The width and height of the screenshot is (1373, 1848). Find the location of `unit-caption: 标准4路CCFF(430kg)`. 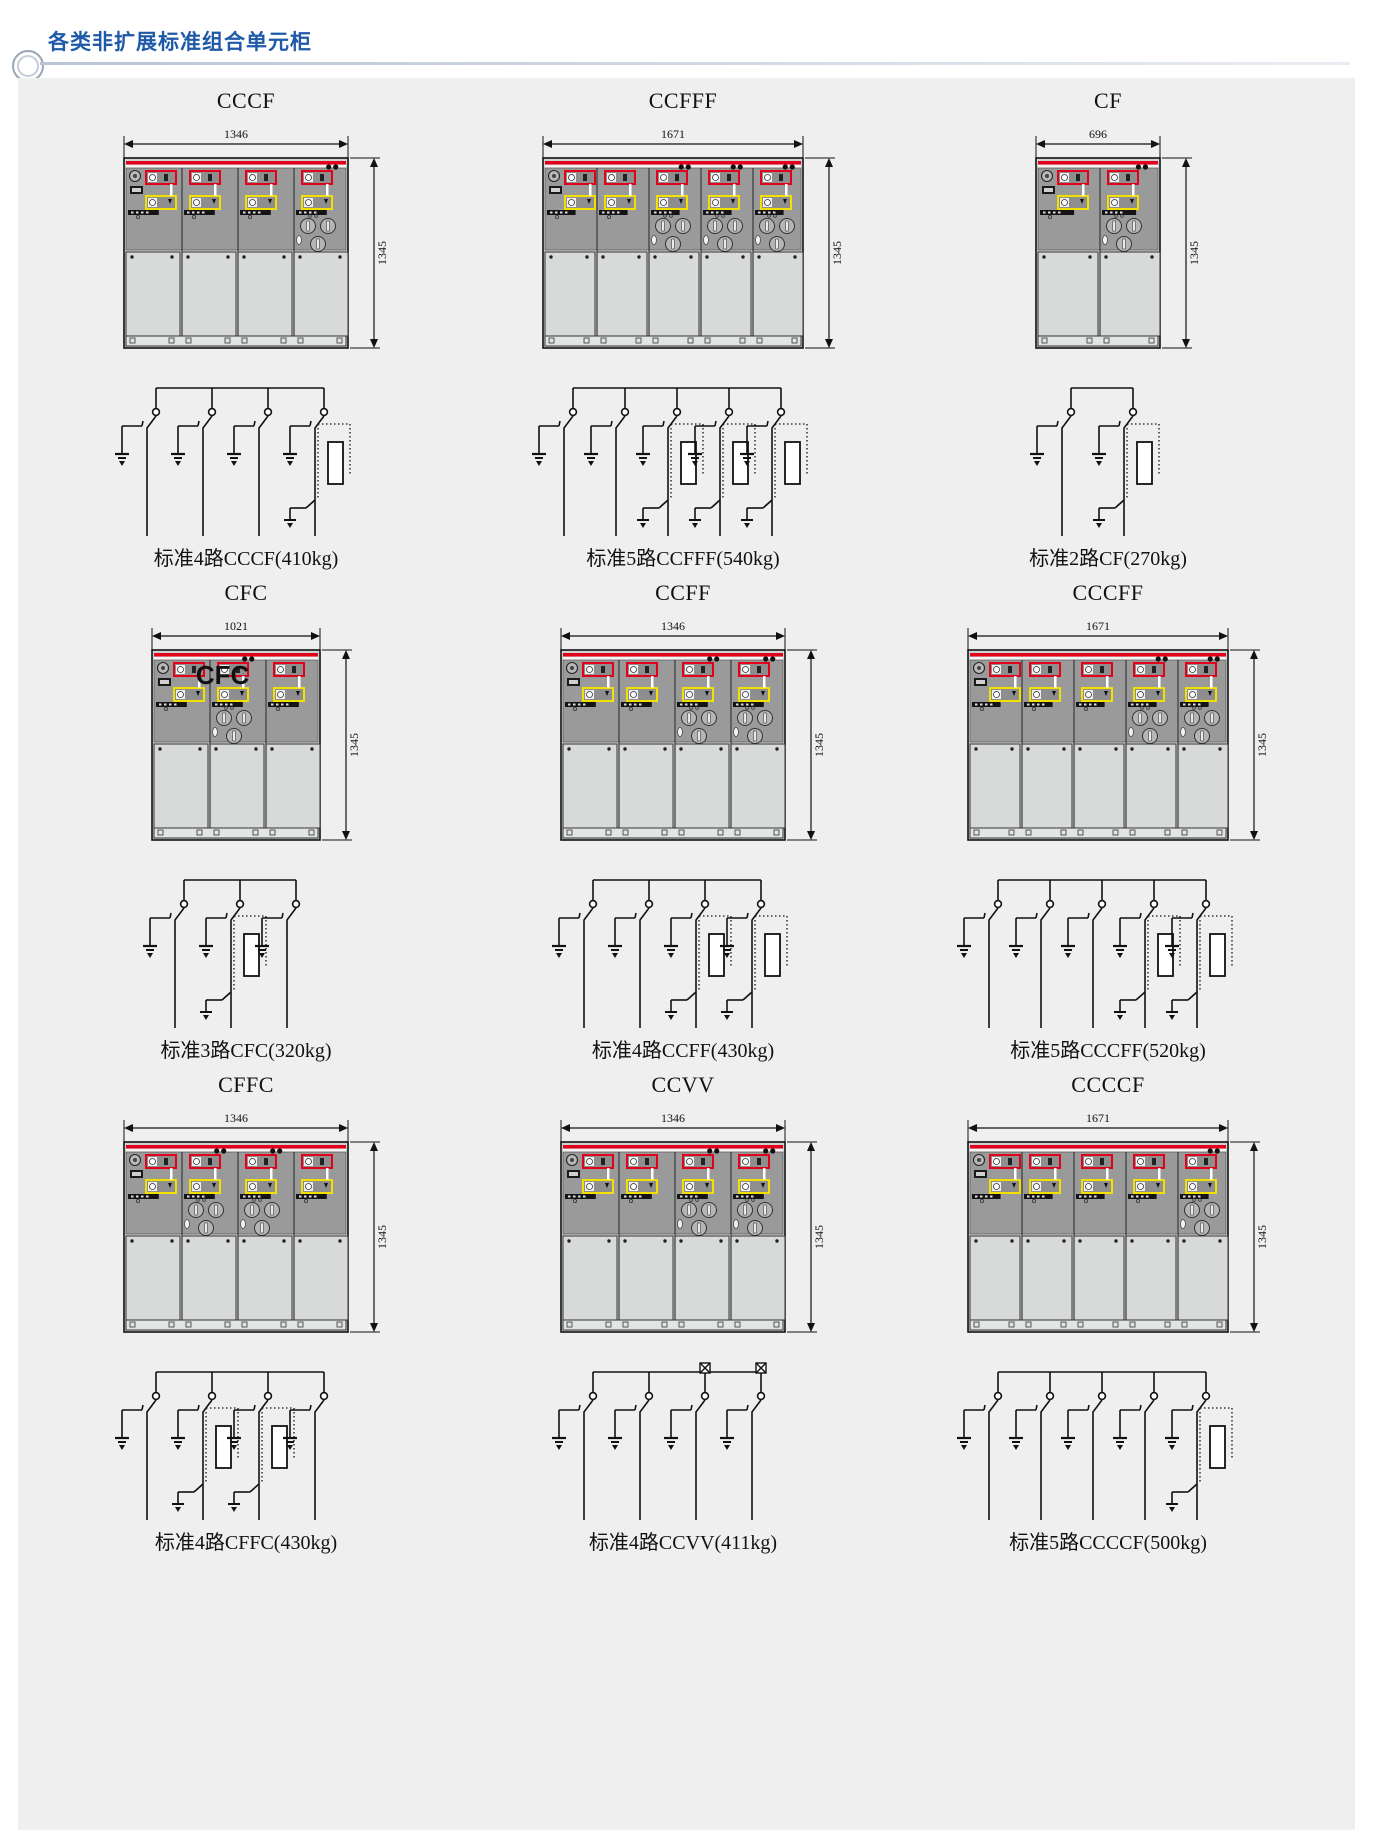

unit-caption: 标准4路CCFF(430kg) is located at coordinates (683, 1051).